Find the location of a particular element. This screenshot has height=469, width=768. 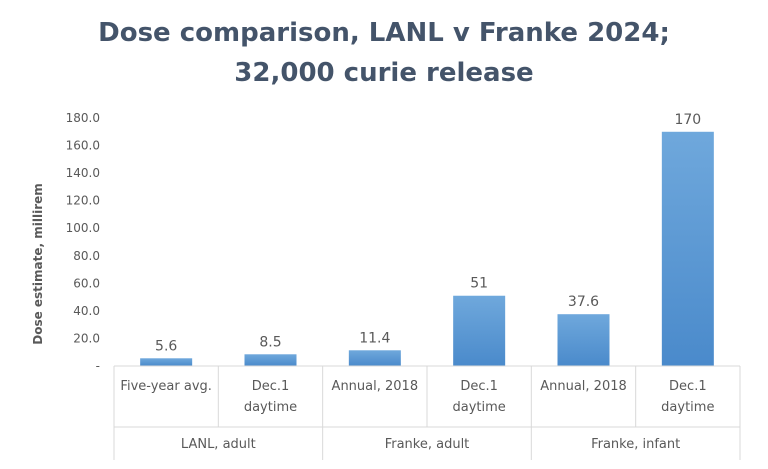

data-label: 170 is located at coordinates (687, 120).